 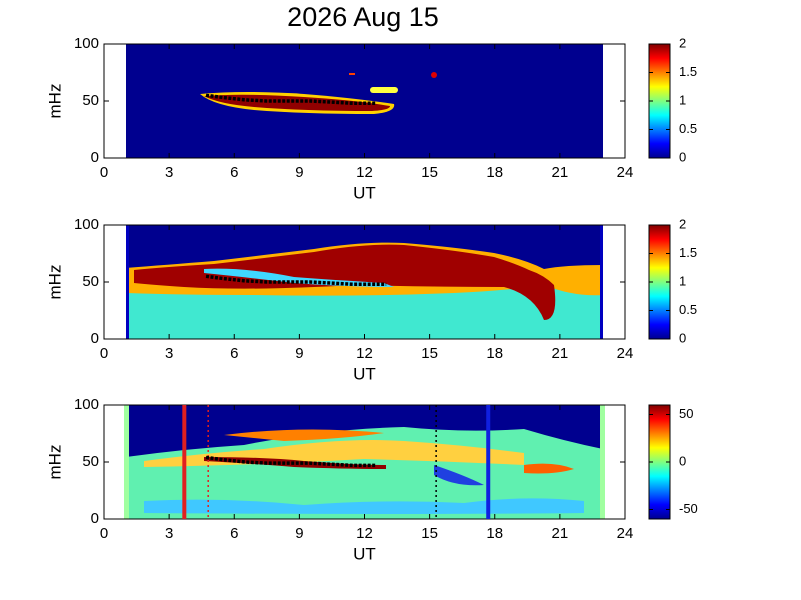 What do you see at coordinates (686, 413) in the screenshot?
I see `colorbar-tick-label: 50` at bounding box center [686, 413].